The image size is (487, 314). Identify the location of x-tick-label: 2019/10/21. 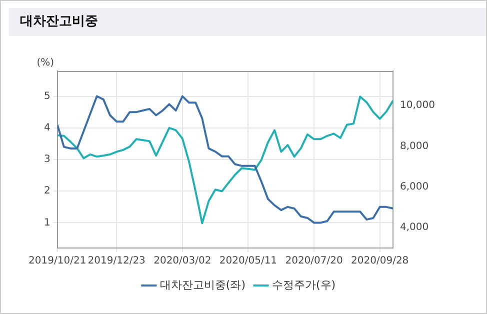
(57, 261).